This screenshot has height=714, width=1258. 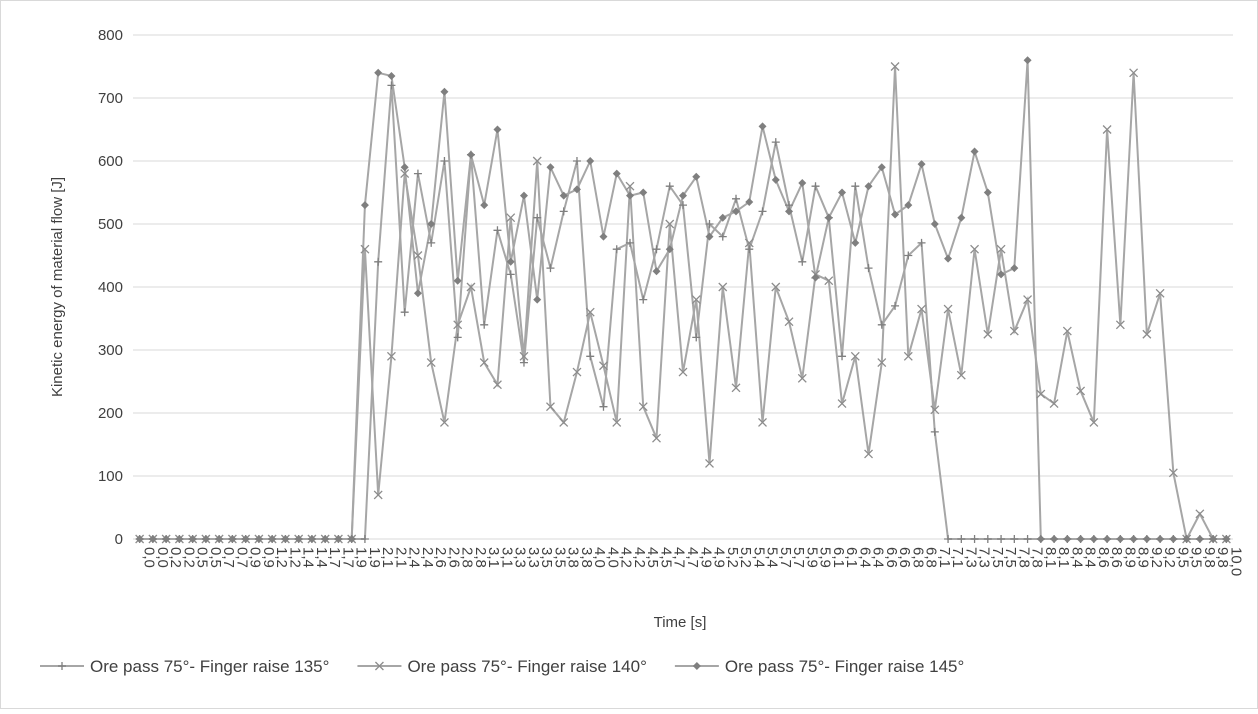 I want to click on x-tick-label: 0,9, so click(x=268, y=557).